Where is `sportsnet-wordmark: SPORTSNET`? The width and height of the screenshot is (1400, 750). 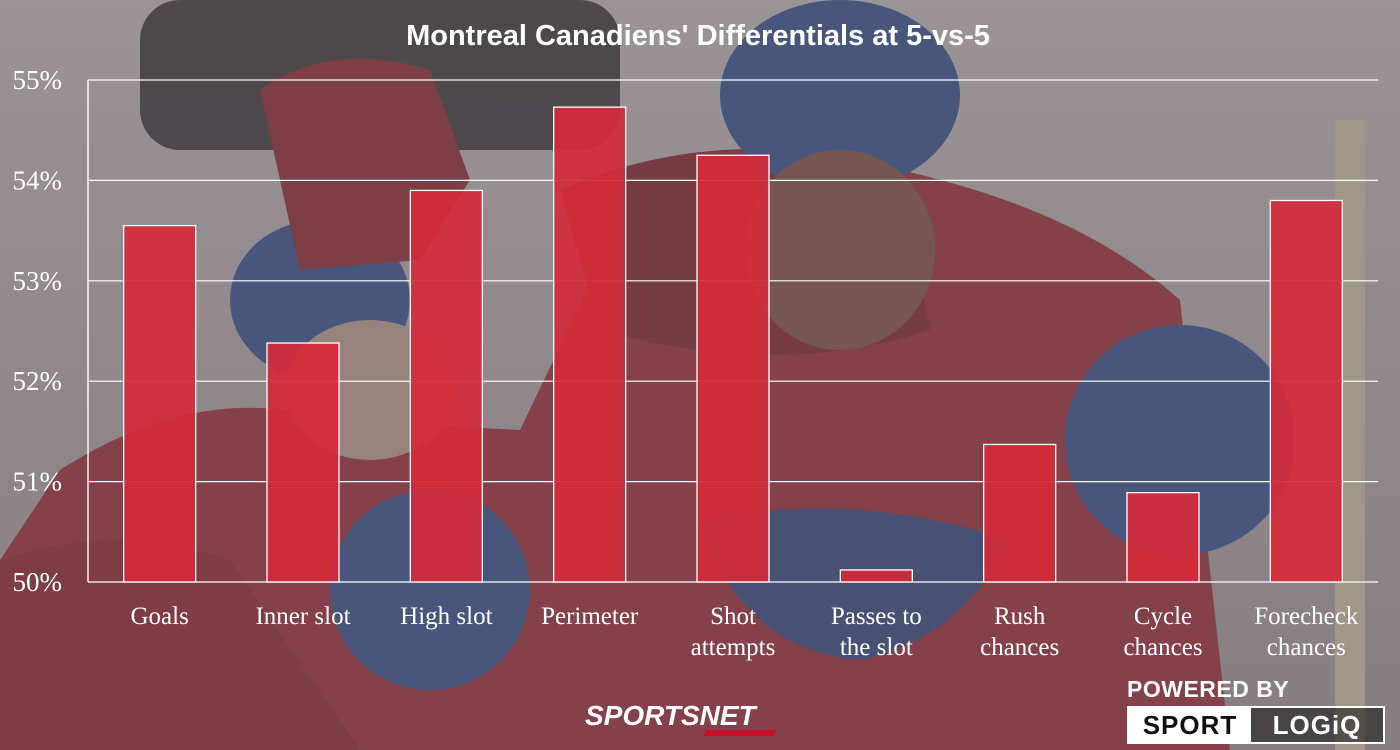 sportsnet-wordmark: SPORTSNET is located at coordinates (670, 715).